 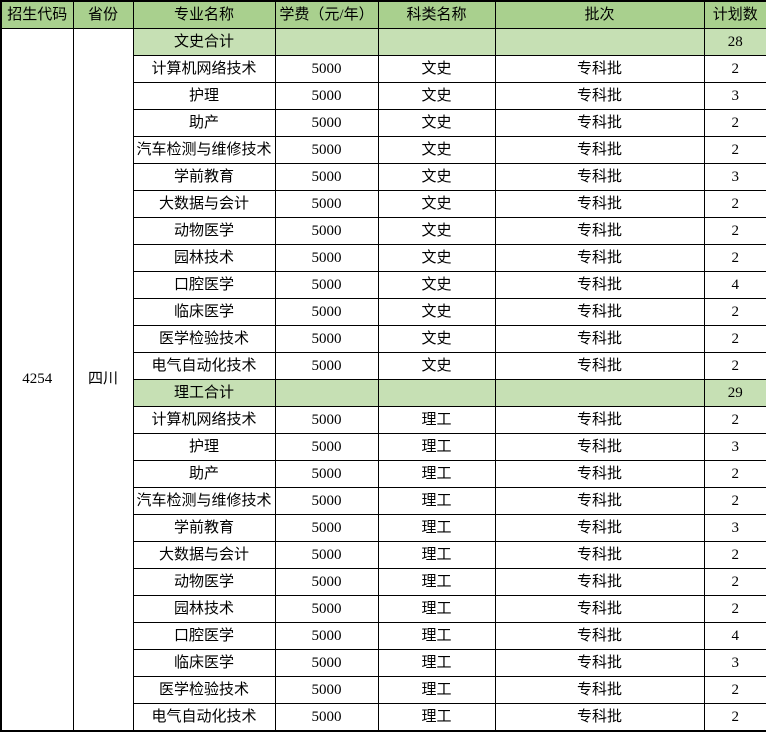 What do you see at coordinates (326, 393) in the screenshot?
I see `subtotal-empty-tuition-cell` at bounding box center [326, 393].